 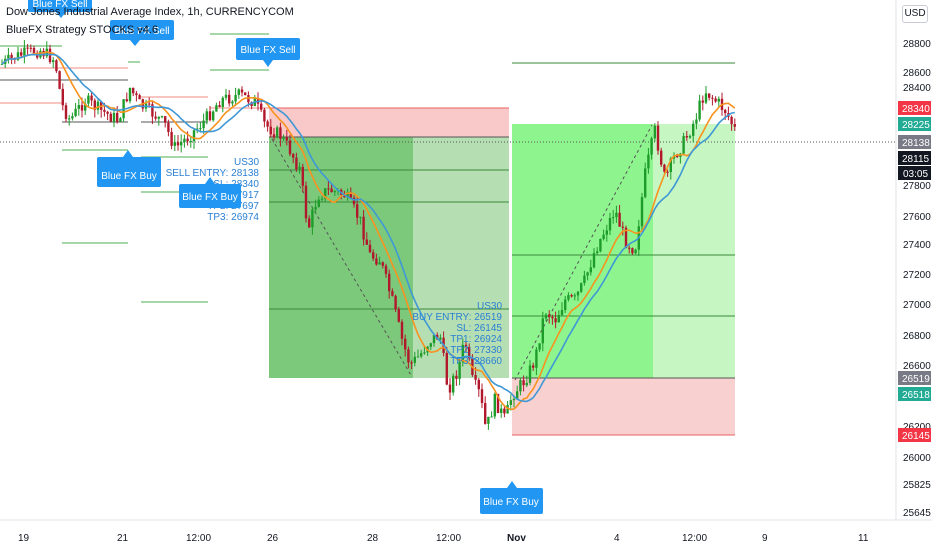 I want to click on x-tick-label: Nov, so click(x=516, y=538).